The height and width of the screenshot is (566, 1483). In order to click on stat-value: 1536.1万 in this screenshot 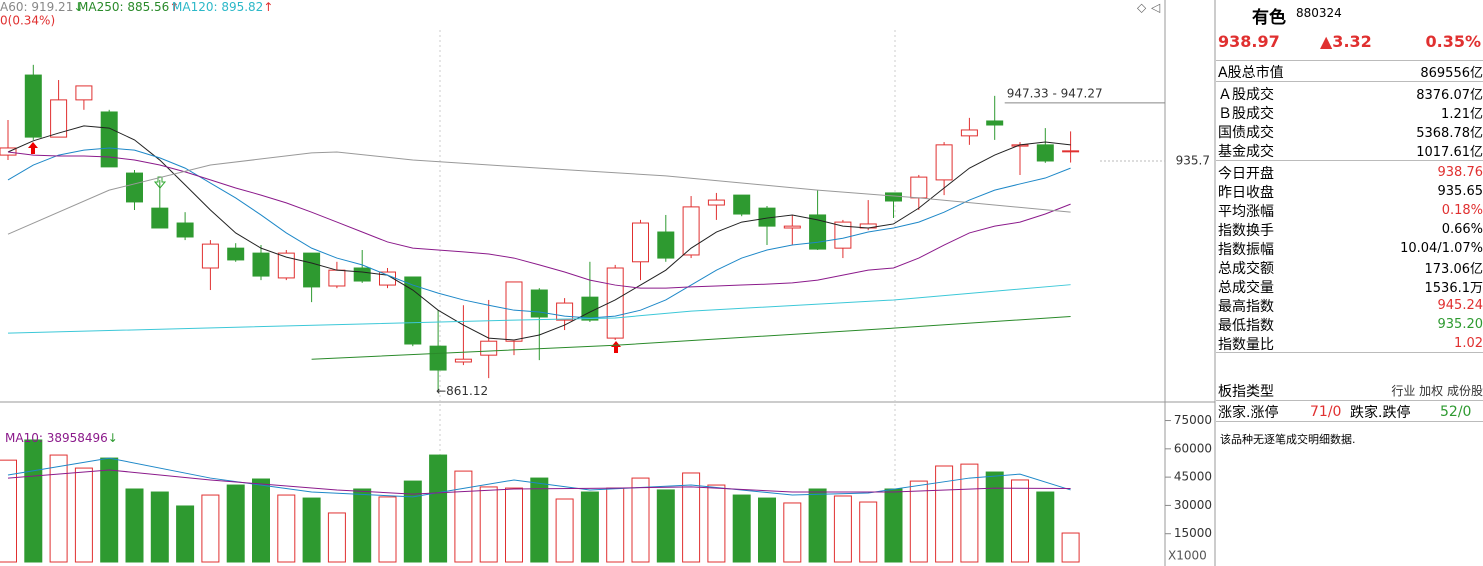, I will do `click(1453, 288)`.